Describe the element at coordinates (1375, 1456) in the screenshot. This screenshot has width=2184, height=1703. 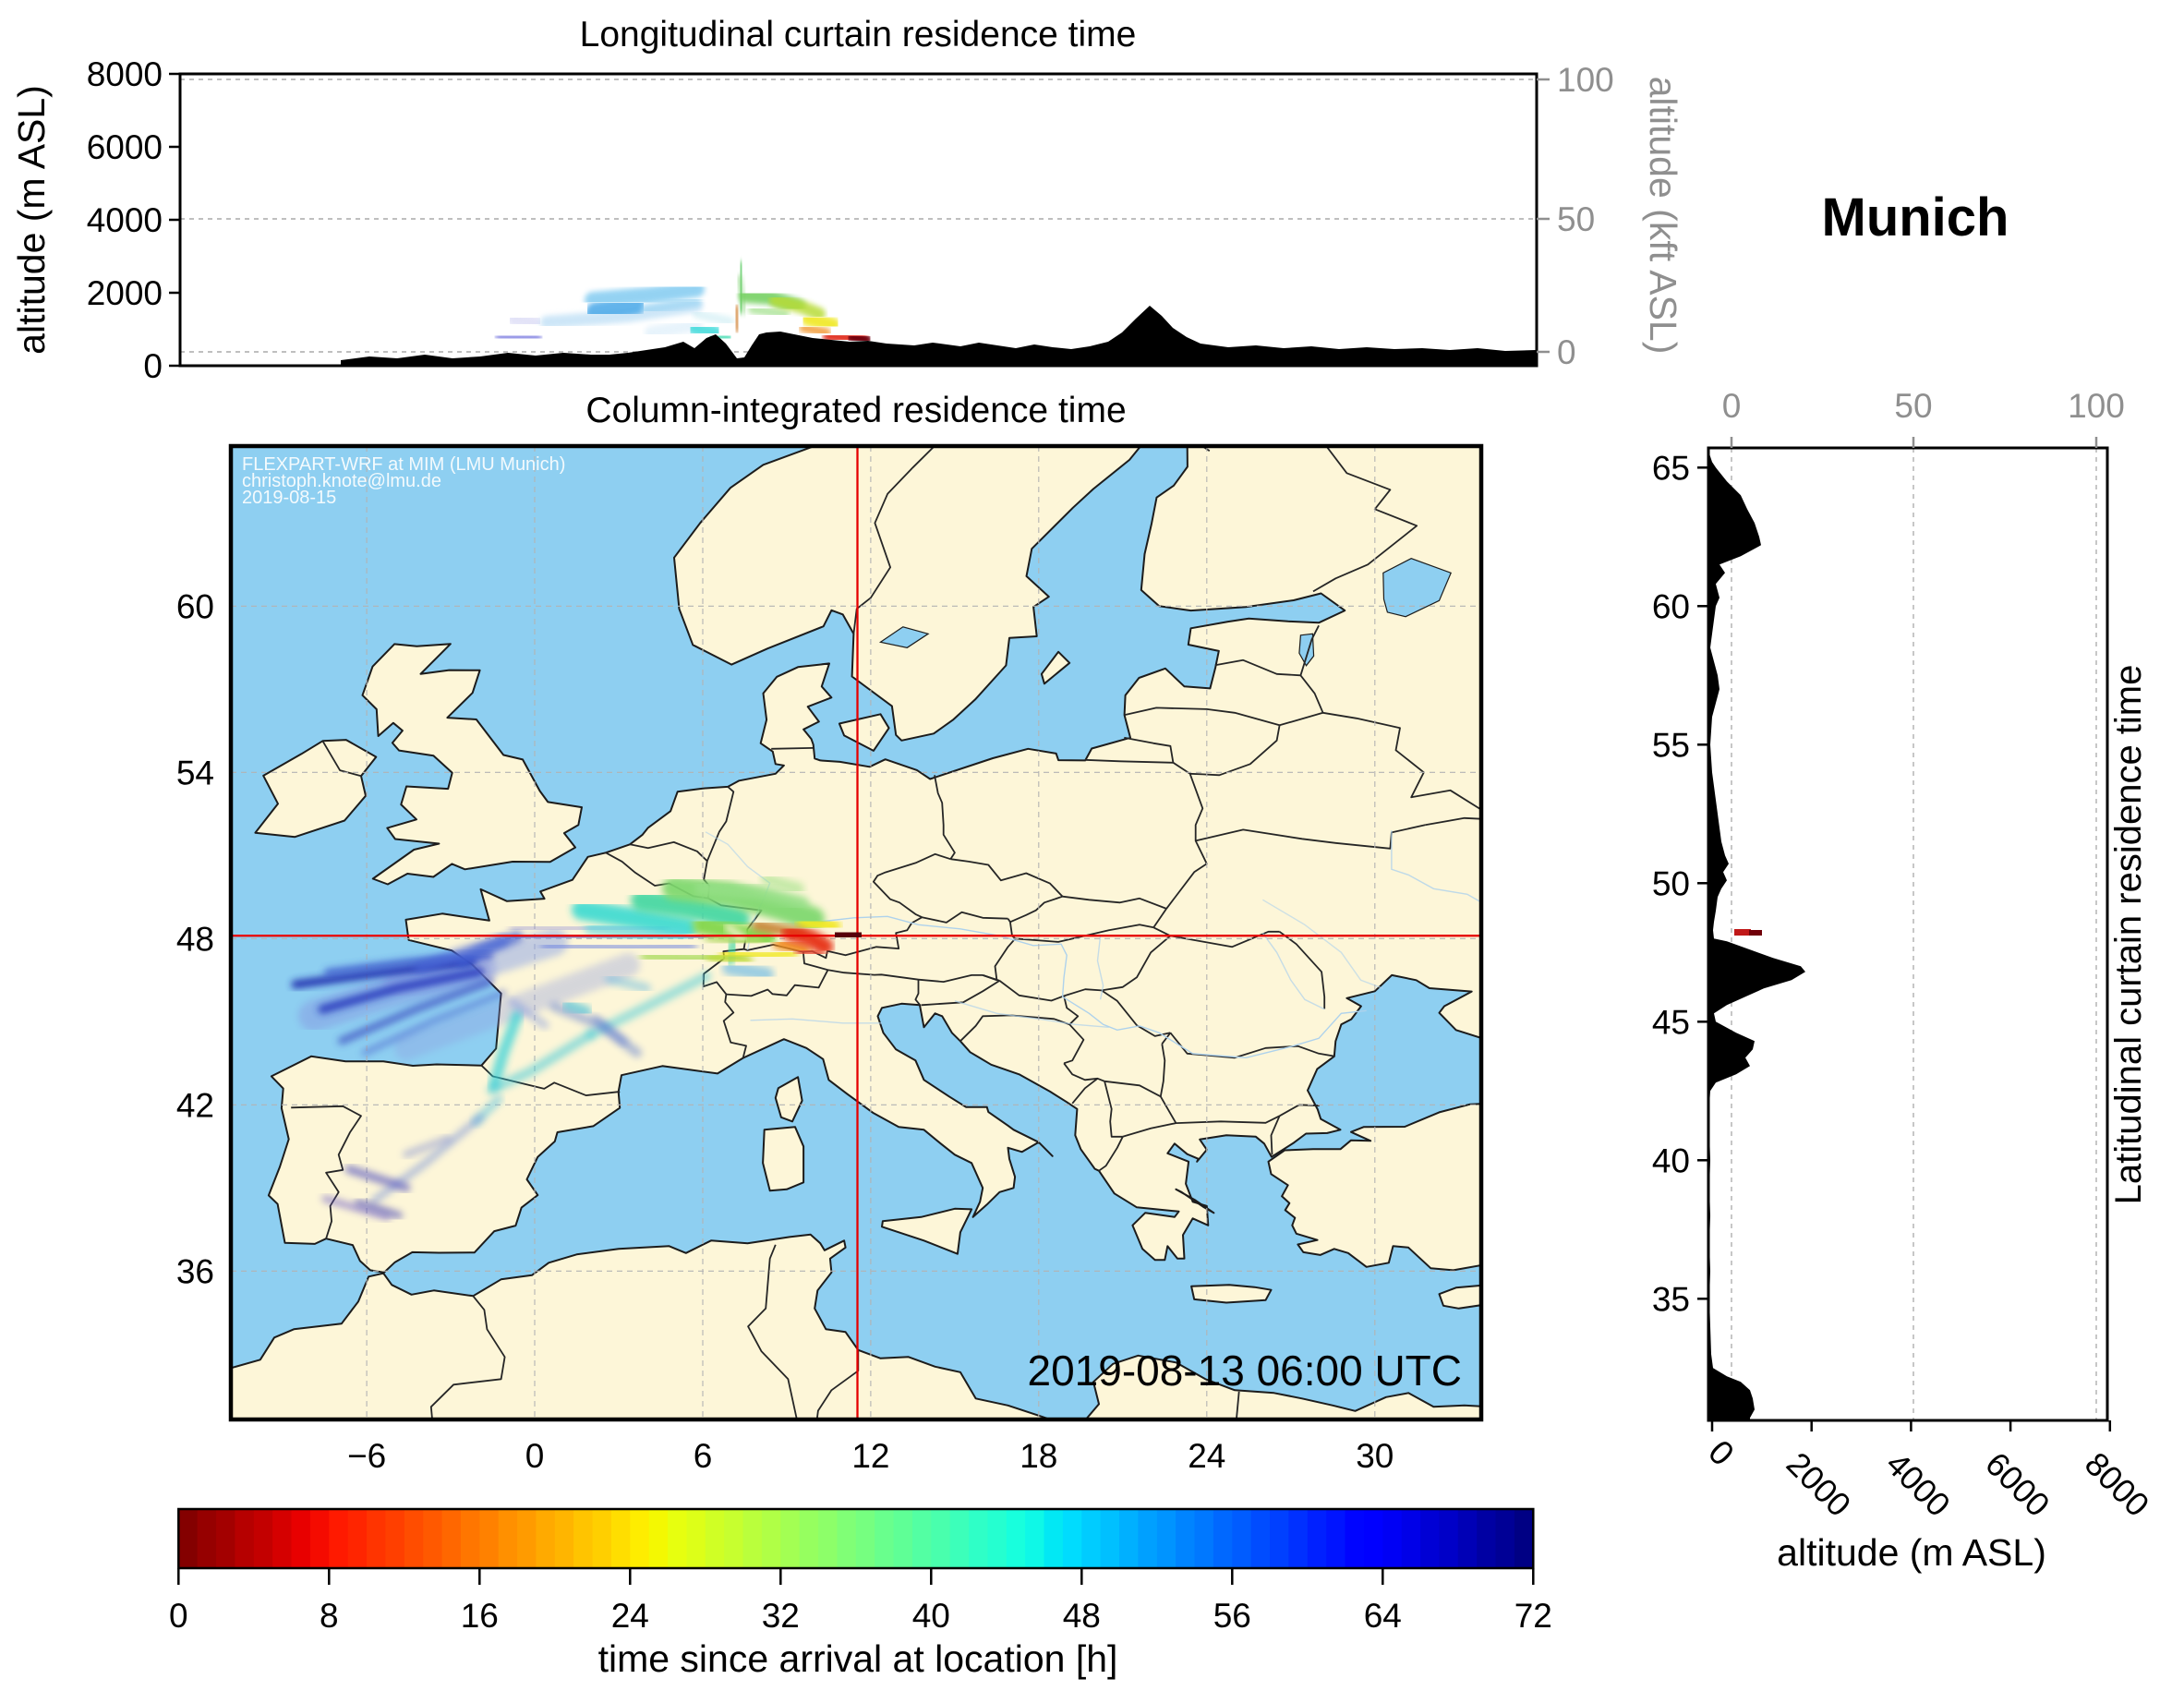
I see `svg-text: 30` at that location.